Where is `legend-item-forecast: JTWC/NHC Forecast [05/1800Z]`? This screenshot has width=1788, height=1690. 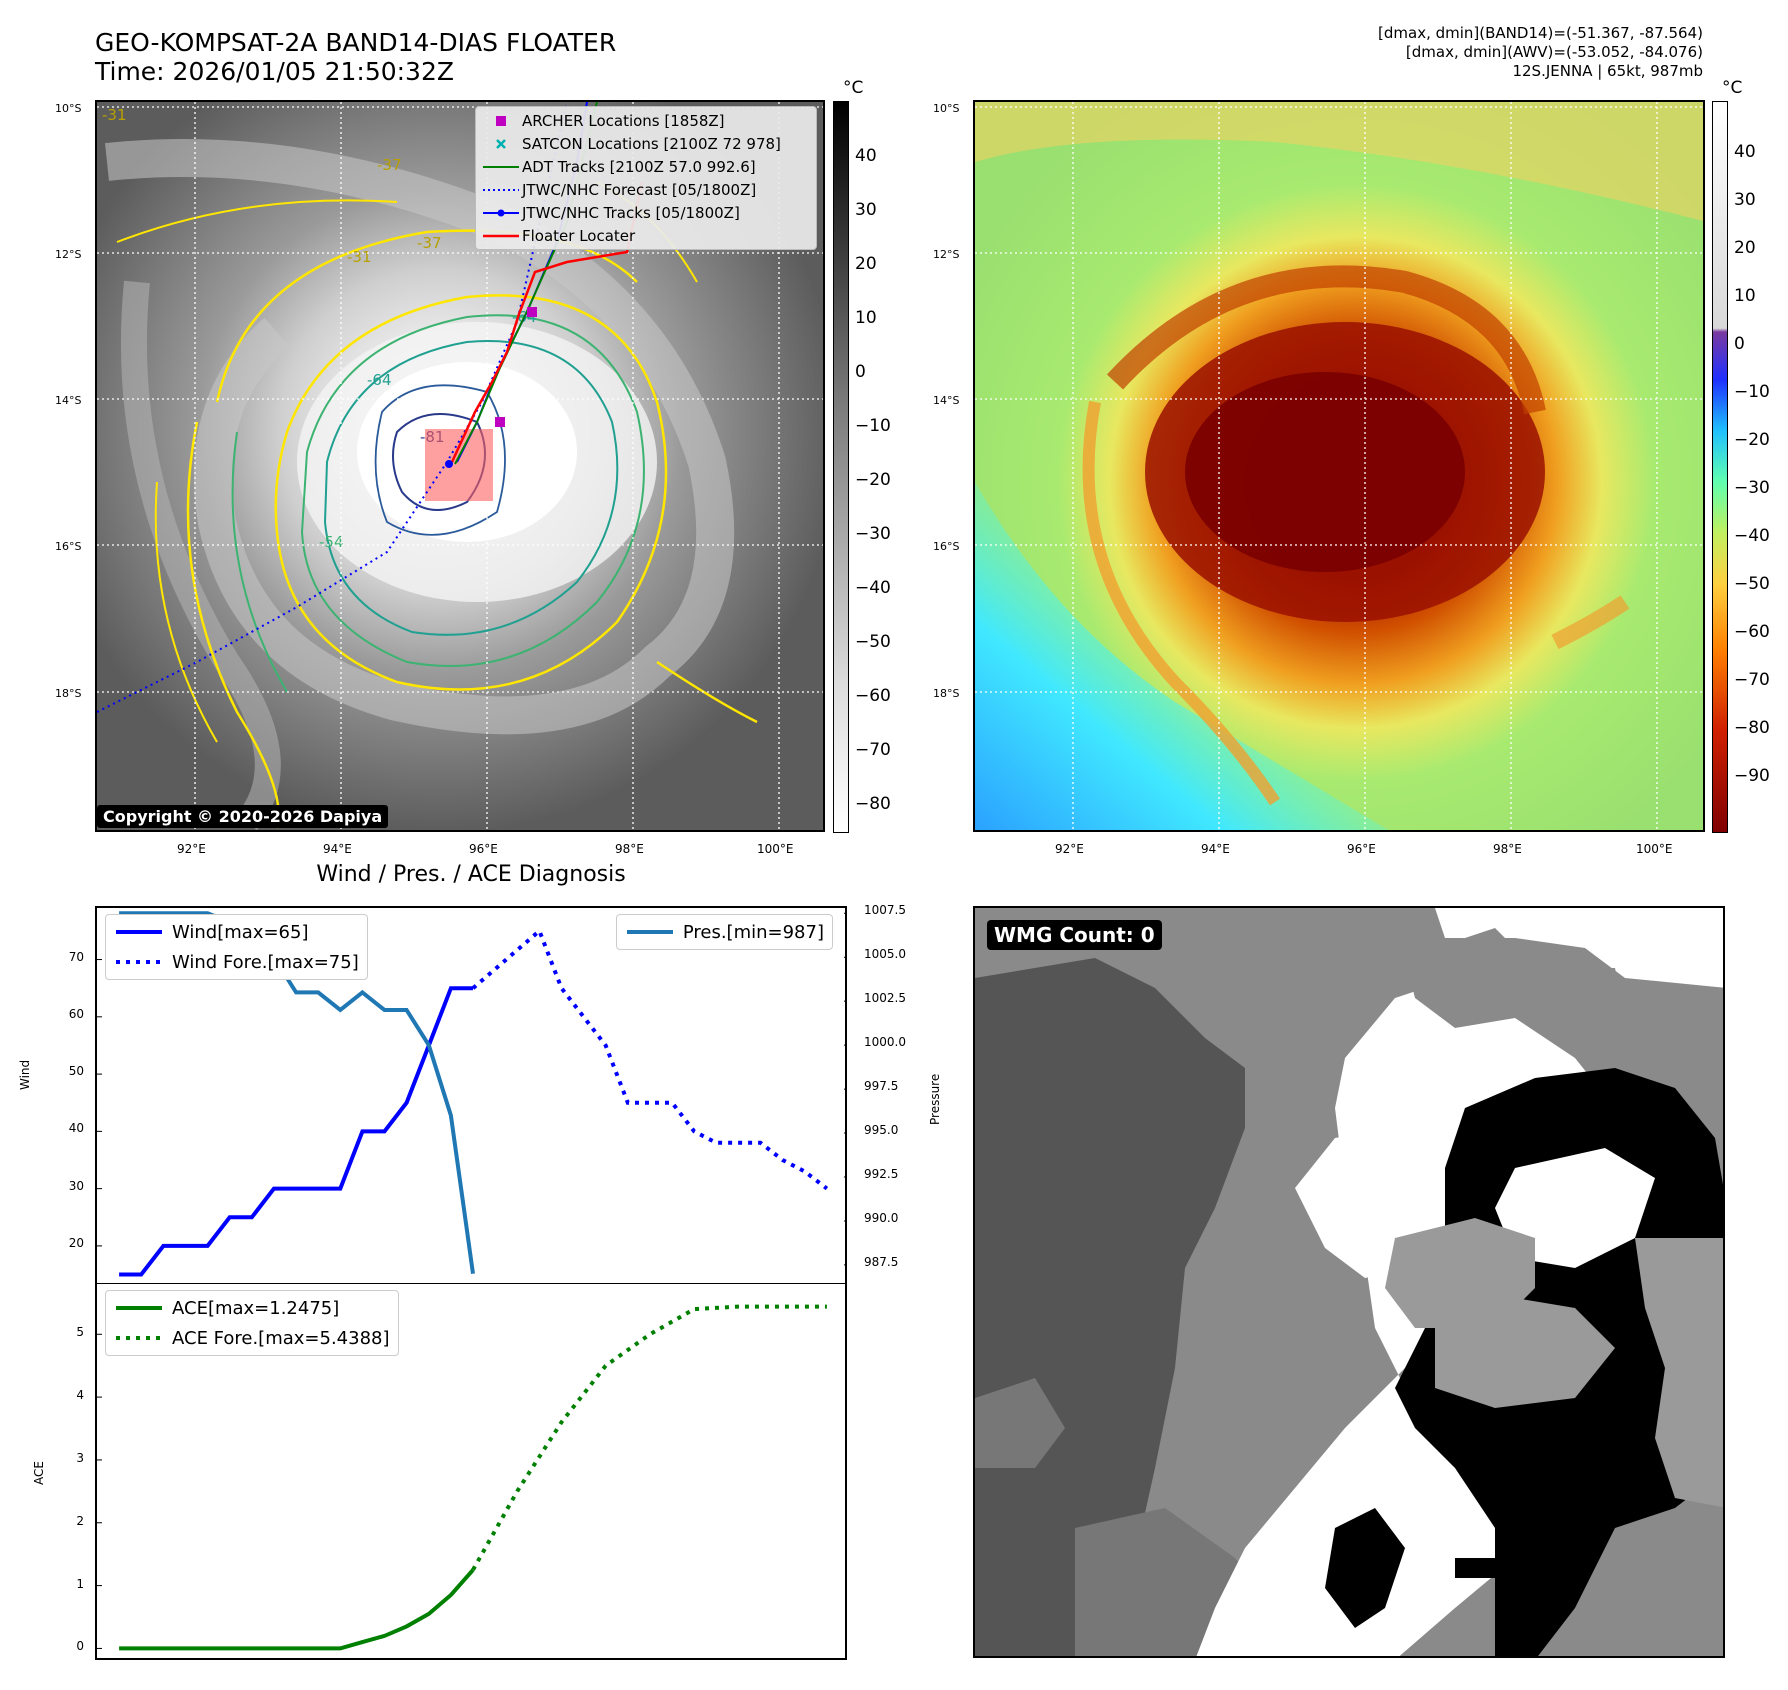 legend-item-forecast: JTWC/NHC Forecast [05/1800Z] is located at coordinates (646, 189).